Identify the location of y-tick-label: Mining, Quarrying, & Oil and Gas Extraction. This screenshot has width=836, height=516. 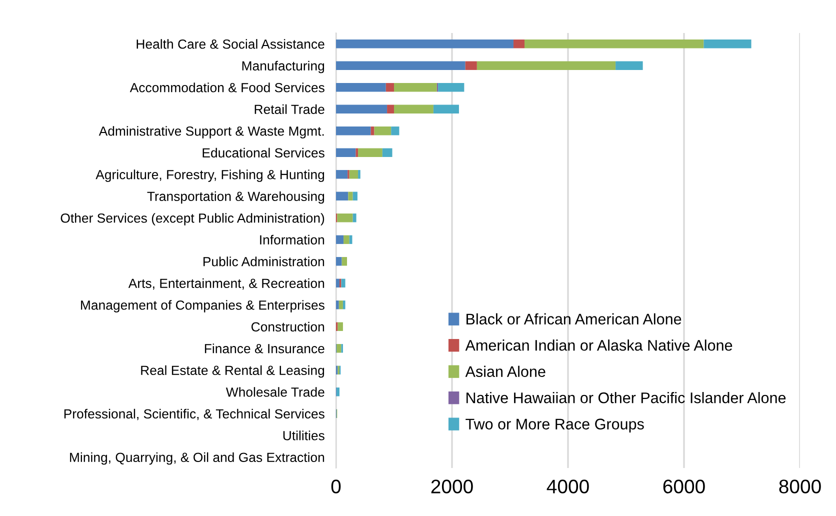
(197, 458).